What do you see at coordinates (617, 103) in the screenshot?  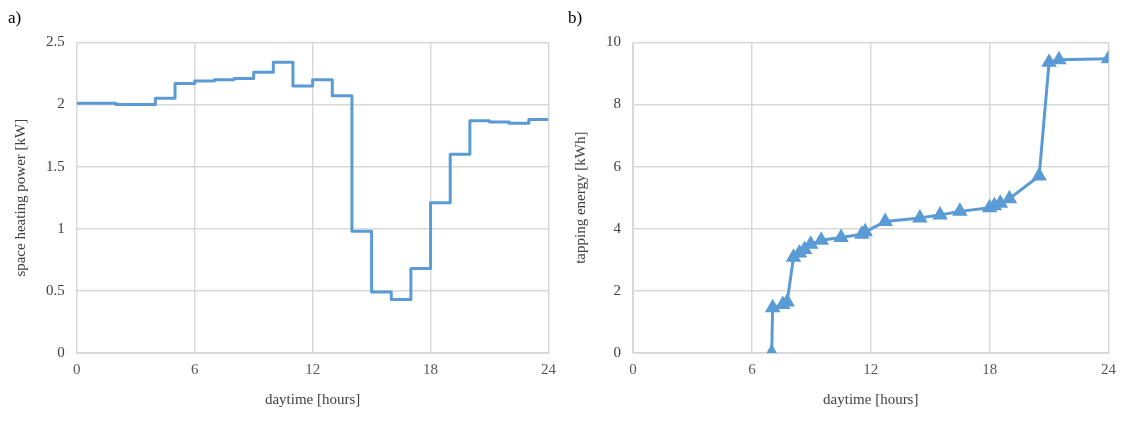 I see `y-tick-label: 8` at bounding box center [617, 103].